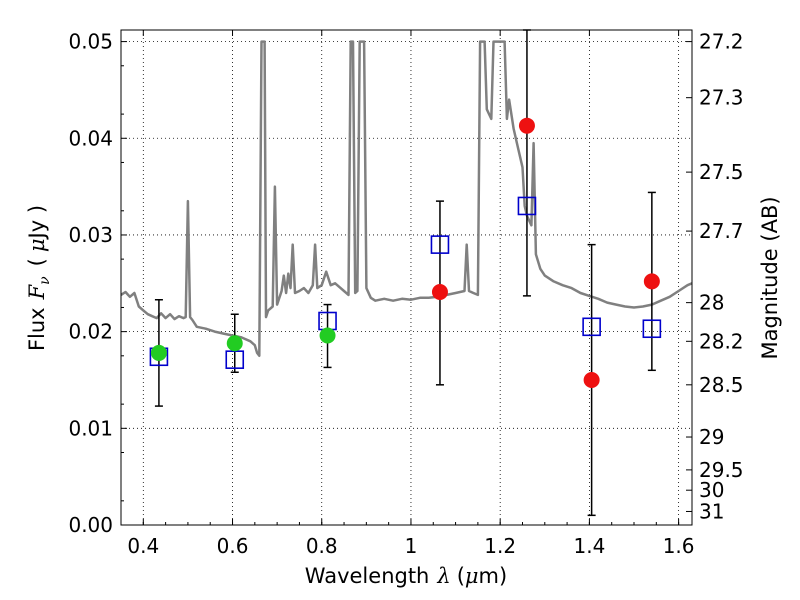  Describe the element at coordinates (721, 341) in the screenshot. I see `mag-tick-label: 28.2` at that location.